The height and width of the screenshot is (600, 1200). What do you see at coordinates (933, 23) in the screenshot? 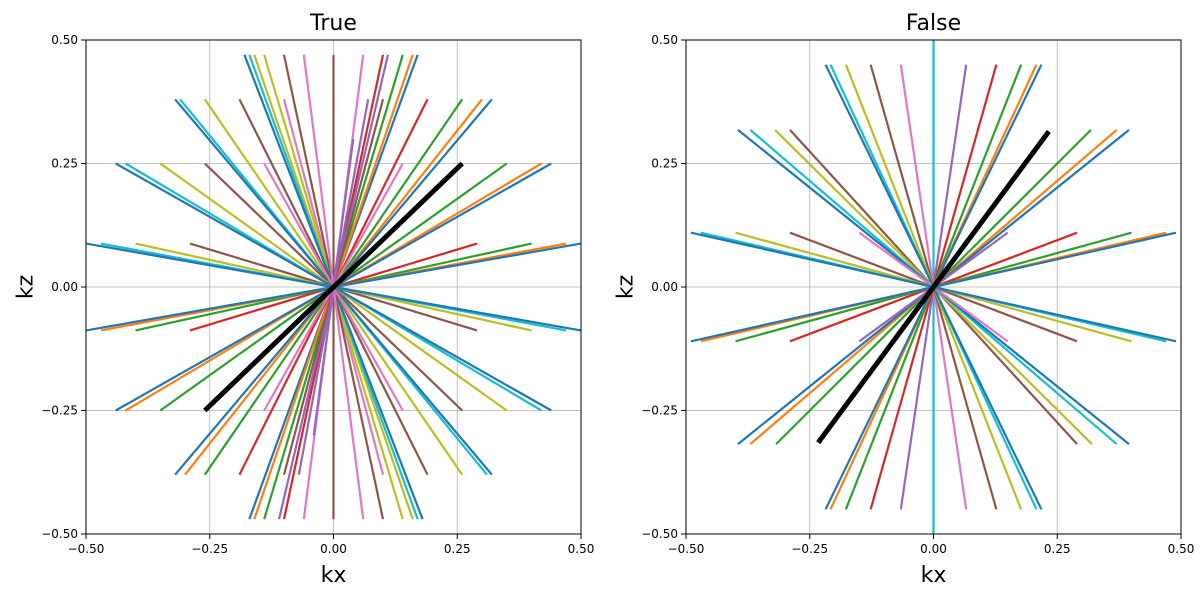
I see `chart-title: False` at bounding box center [933, 23].